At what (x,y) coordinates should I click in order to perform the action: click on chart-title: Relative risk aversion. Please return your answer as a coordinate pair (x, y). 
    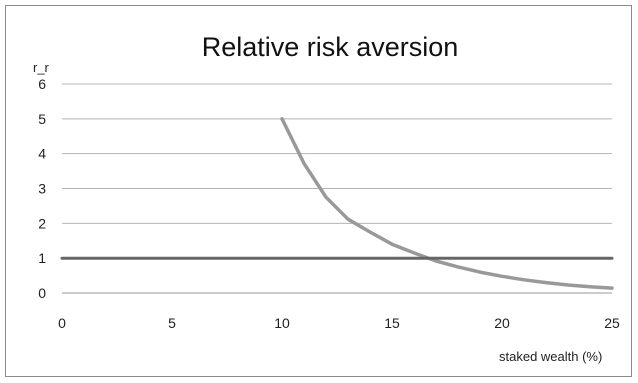
    Looking at the image, I should click on (330, 47).